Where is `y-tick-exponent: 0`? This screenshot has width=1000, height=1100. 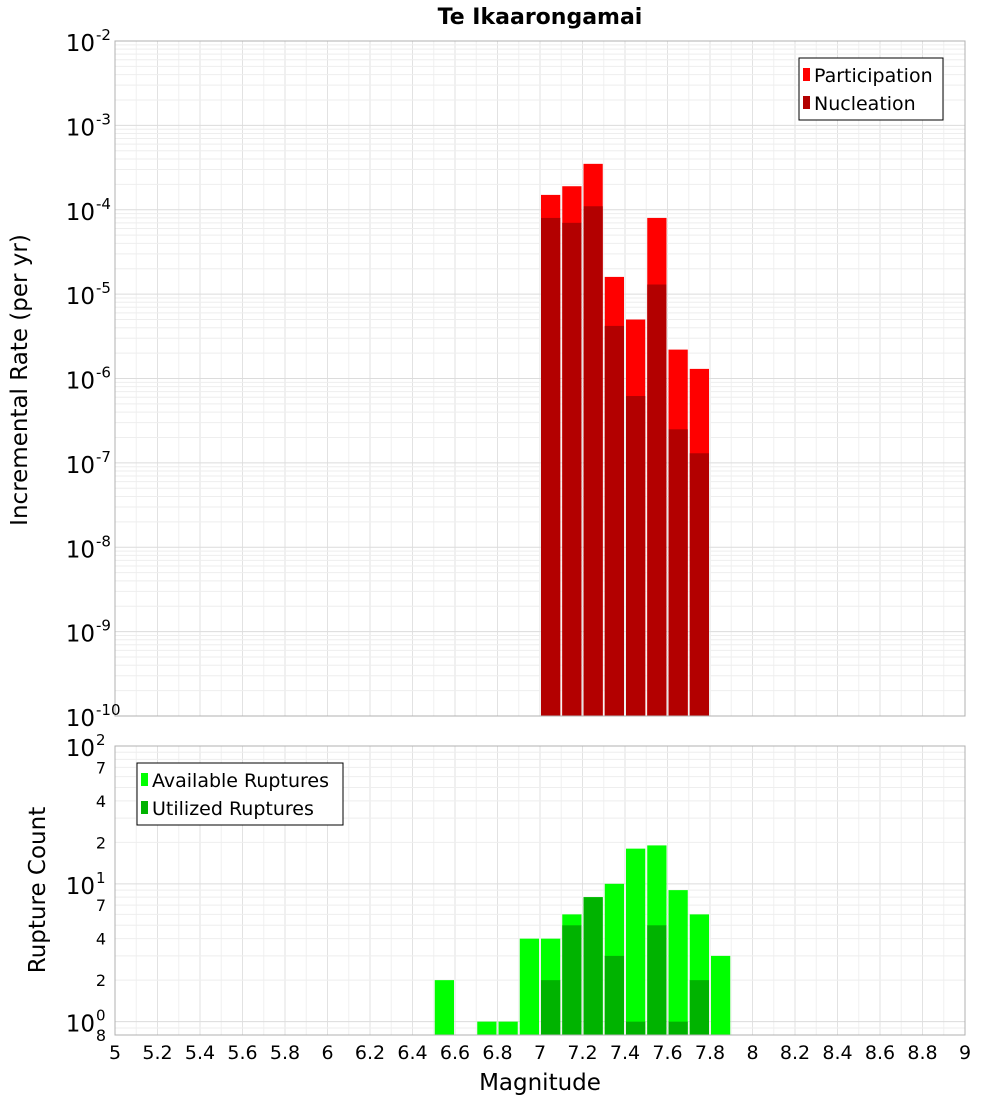 y-tick-exponent: 0 is located at coordinates (101, 1016).